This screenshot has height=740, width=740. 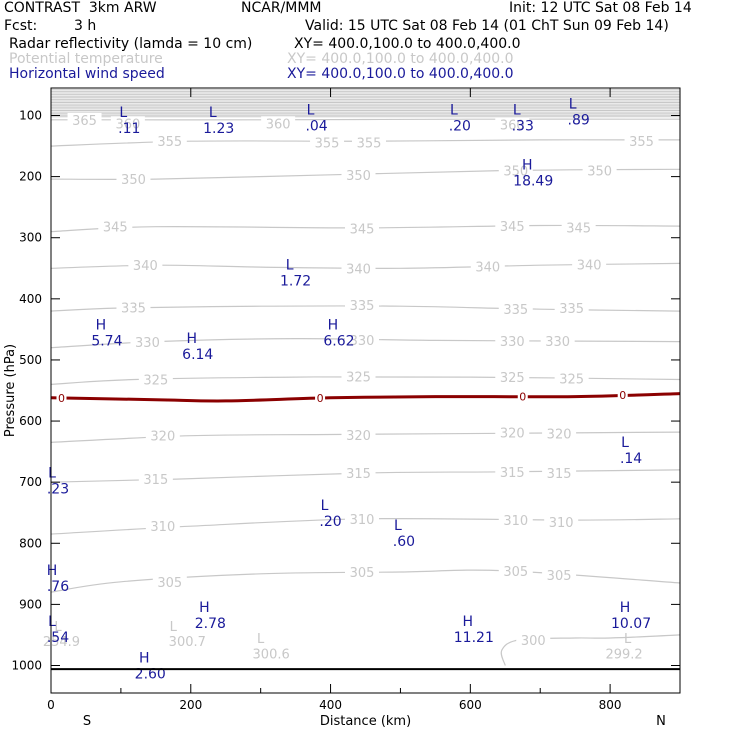 I want to click on theta-extremum-label: L, so click(x=174, y=627).